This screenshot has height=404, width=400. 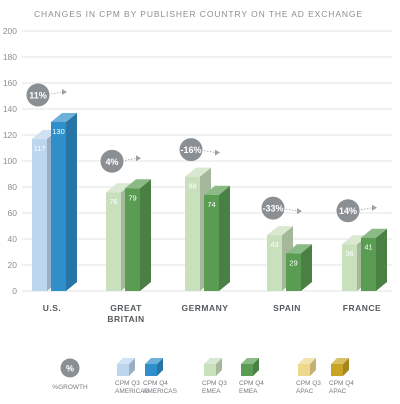 I want to click on growth-label: -16%, so click(x=190, y=150).